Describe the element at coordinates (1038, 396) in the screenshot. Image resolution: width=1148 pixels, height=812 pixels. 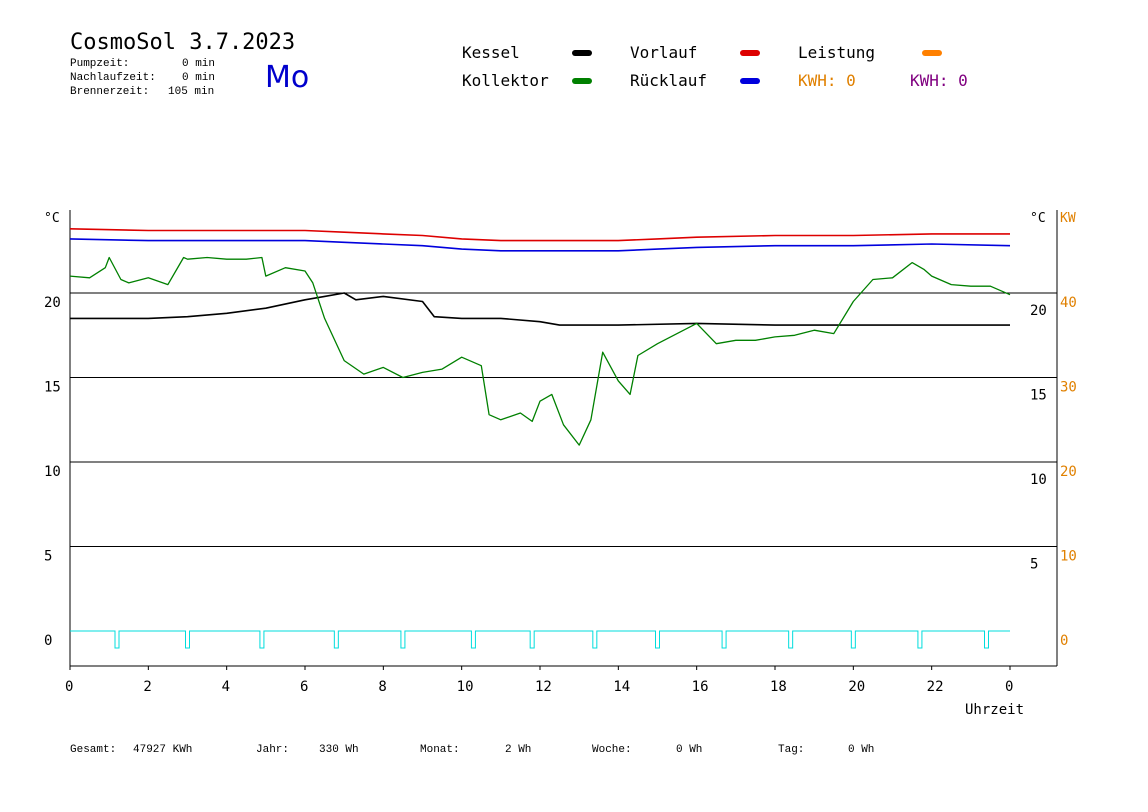
I see `y-tick-right-15: 15` at that location.